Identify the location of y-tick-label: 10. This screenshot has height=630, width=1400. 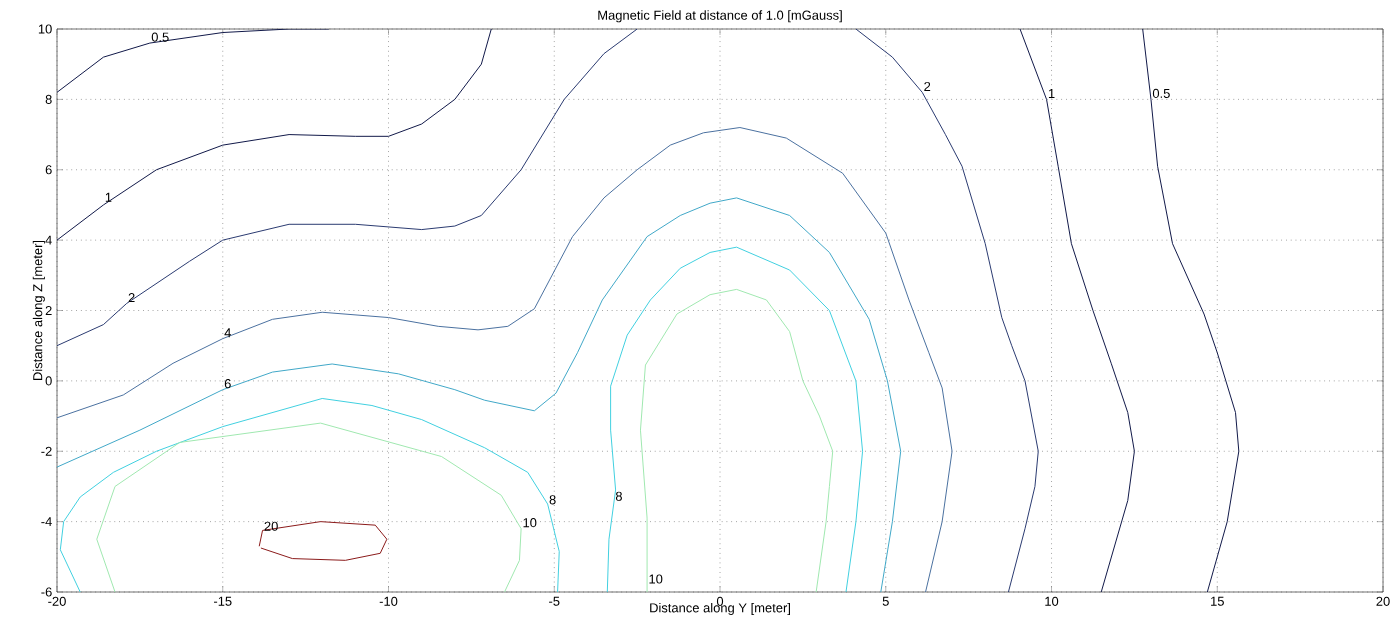
(45, 29).